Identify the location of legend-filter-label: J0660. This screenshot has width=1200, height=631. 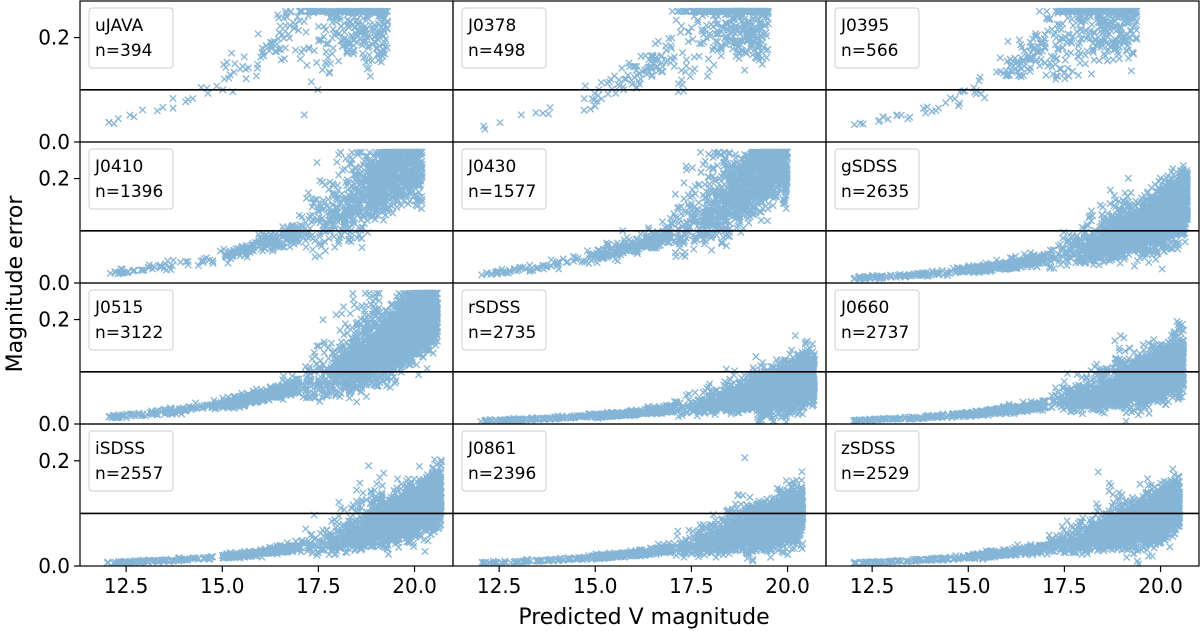
(864, 308).